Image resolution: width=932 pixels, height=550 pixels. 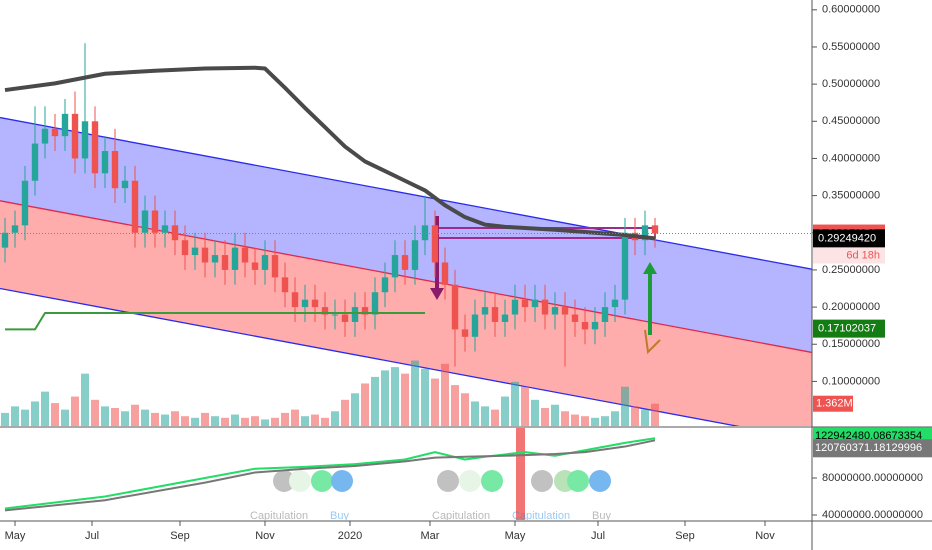 What do you see at coordinates (350, 536) in the screenshot?
I see `x-tick-label: 2020` at bounding box center [350, 536].